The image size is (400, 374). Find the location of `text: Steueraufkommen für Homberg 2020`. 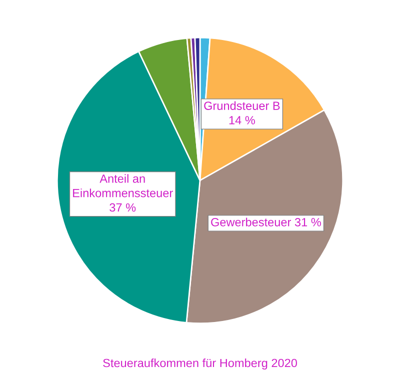

text: Steueraufkommen für Homberg 2020 is located at coordinates (200, 364).